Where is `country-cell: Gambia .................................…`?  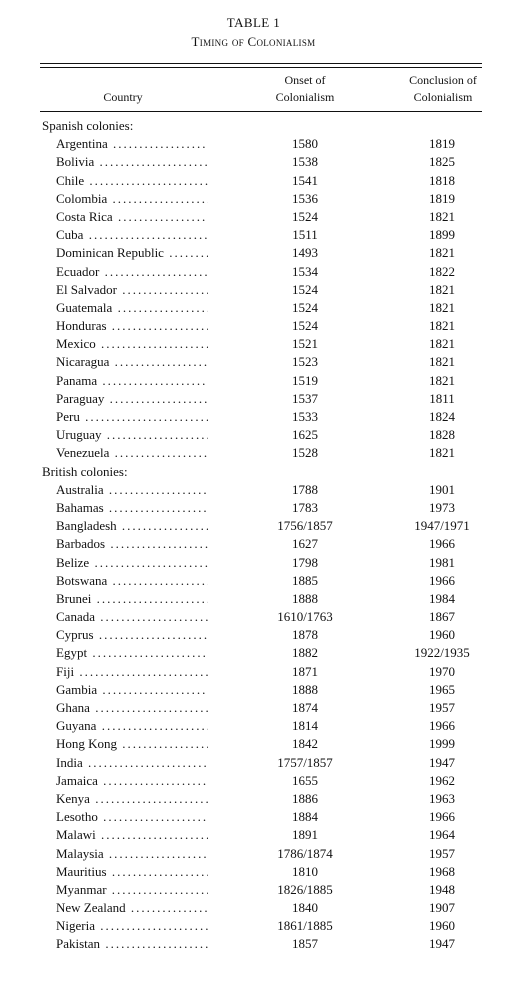
country-cell: Gambia .................................… is located at coordinates (132, 690).